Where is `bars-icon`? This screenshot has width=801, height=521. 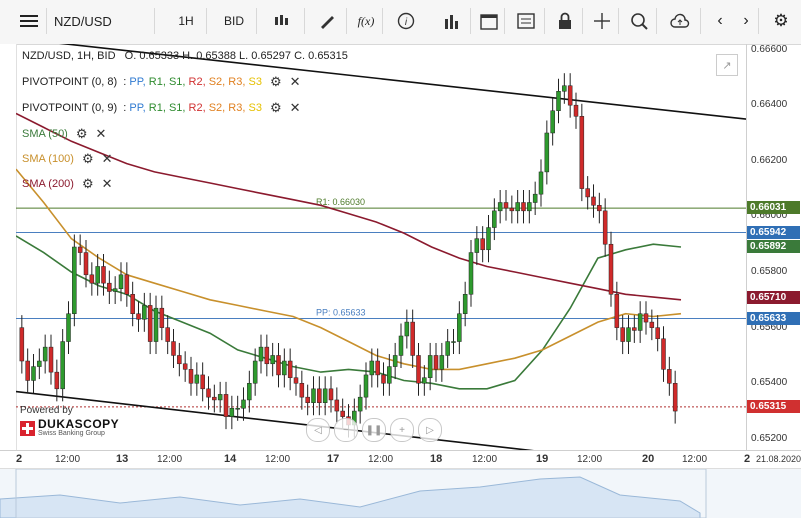
bars-icon is located at coordinates (452, 21).